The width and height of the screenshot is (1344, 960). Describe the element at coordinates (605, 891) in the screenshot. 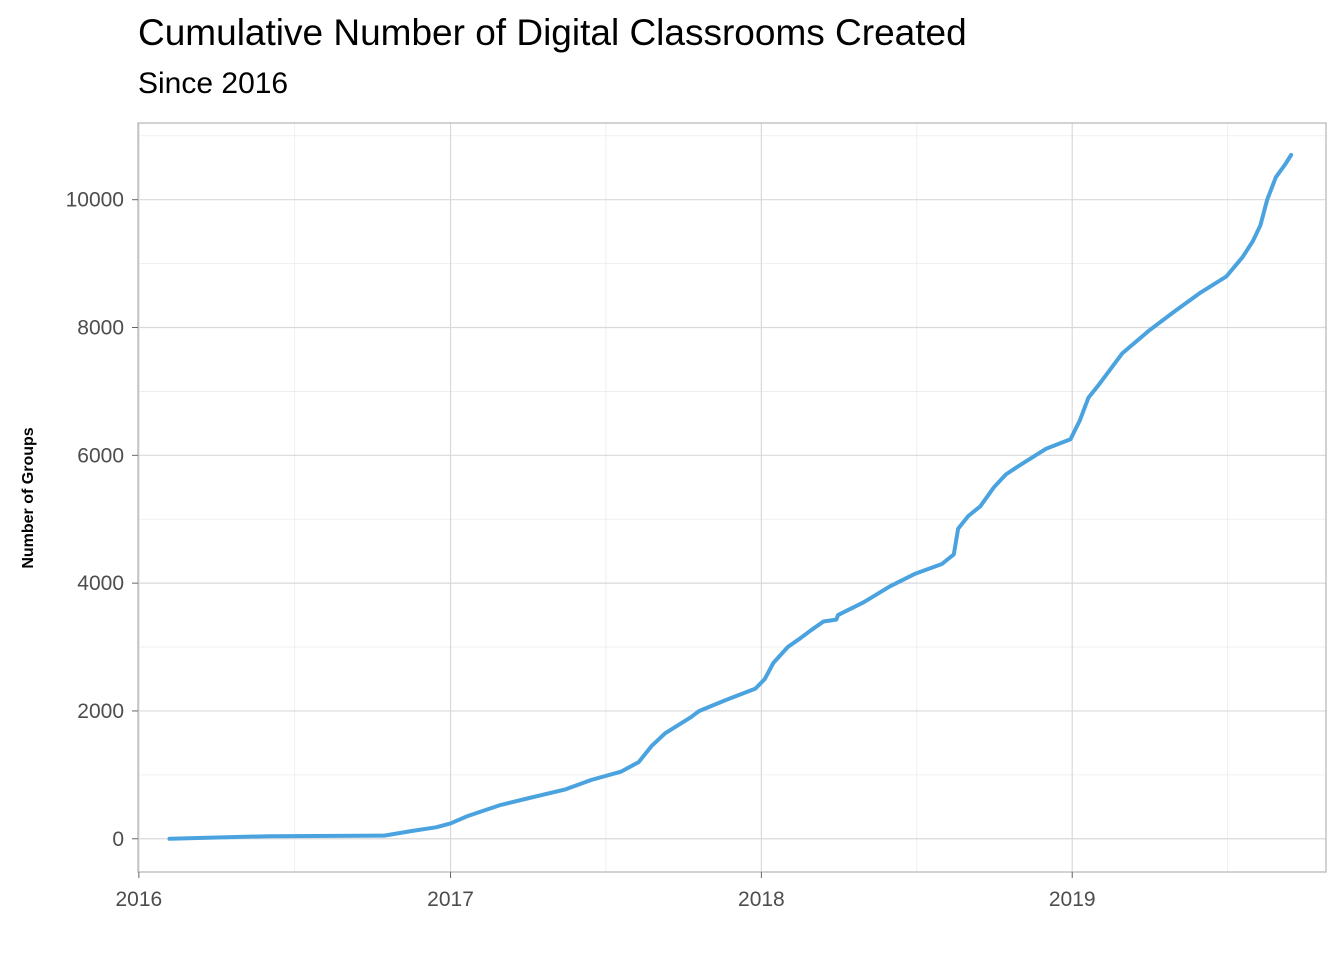

I see `x-axis-ticks: 2016 2017 2018 2019` at that location.